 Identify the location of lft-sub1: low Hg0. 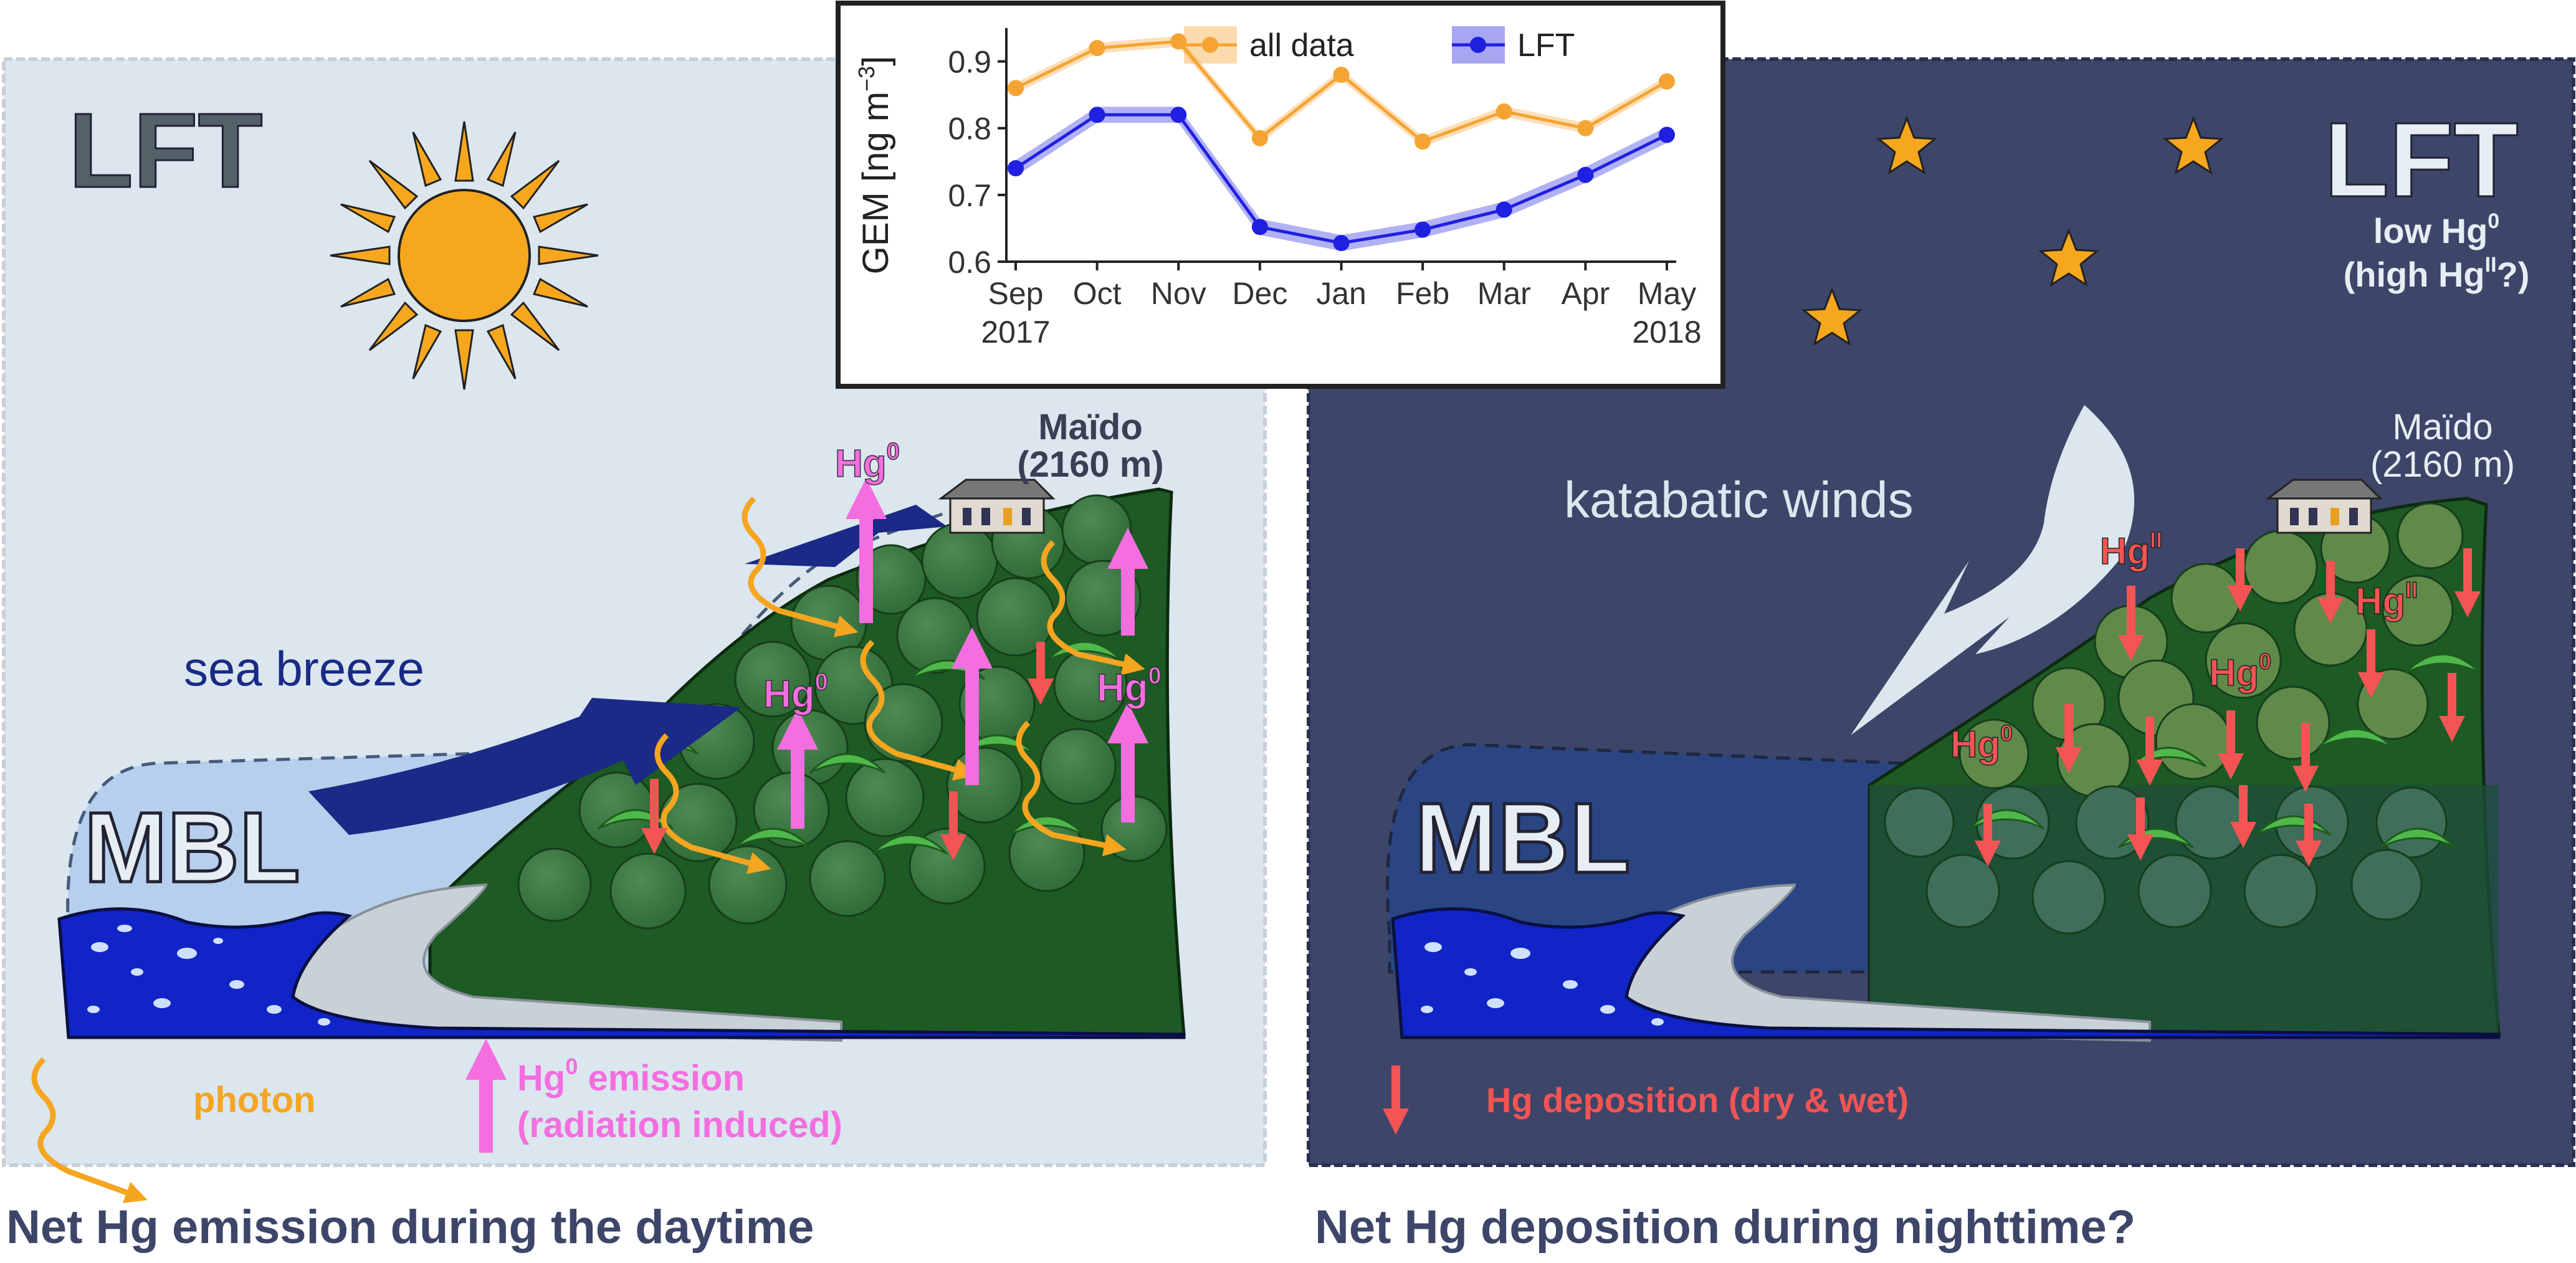
(2436, 230).